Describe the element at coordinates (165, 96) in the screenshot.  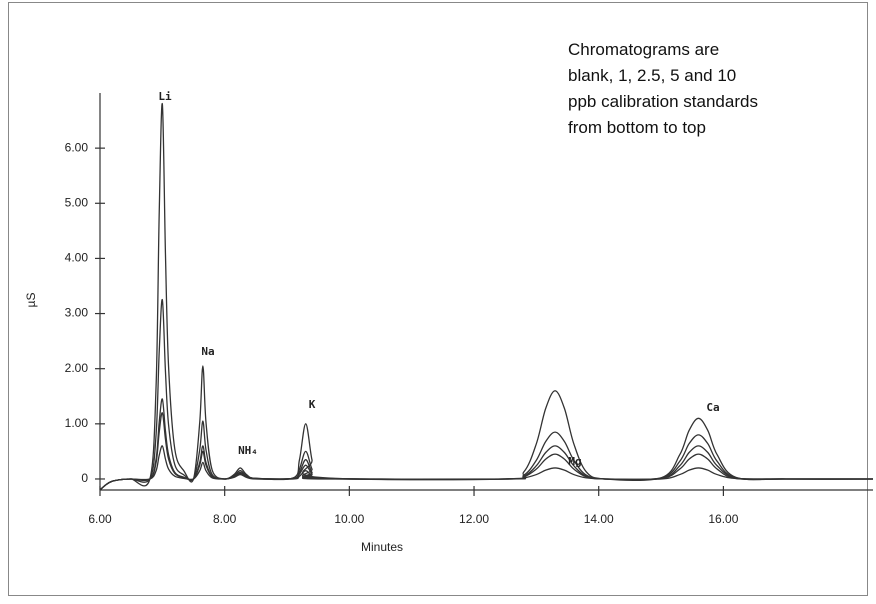
I see `peak-label: Li` at that location.